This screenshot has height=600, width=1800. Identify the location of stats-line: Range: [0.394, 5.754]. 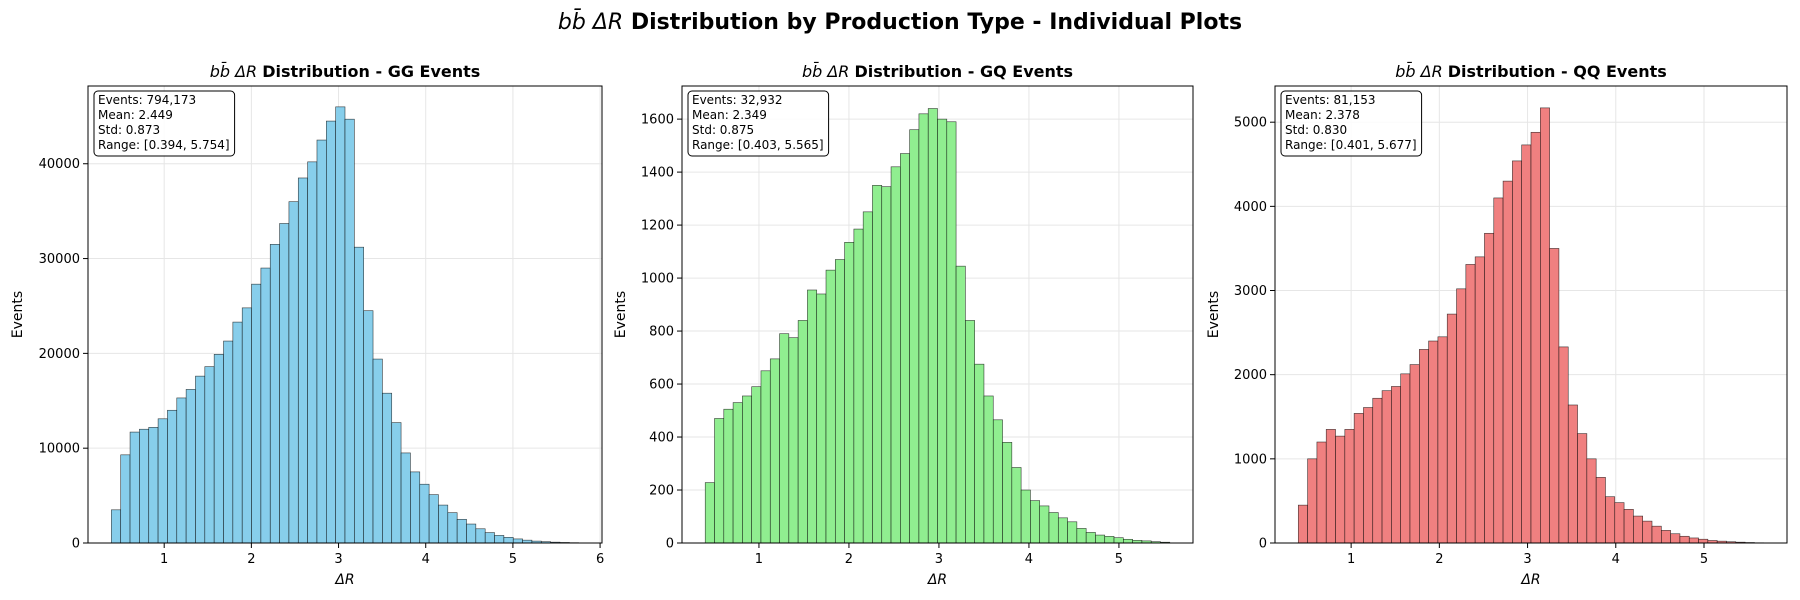
(164, 145).